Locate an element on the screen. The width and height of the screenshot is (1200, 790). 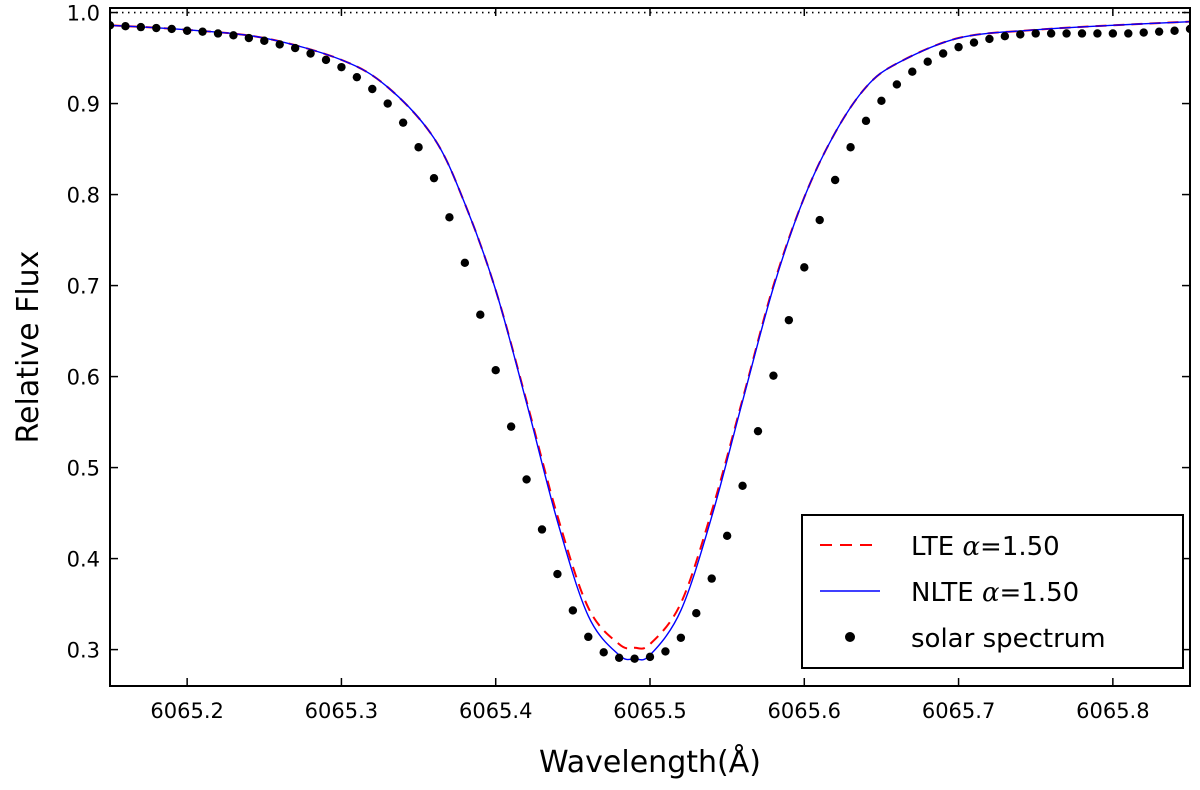
x-tick-label: 6065.7 is located at coordinates (958, 711).